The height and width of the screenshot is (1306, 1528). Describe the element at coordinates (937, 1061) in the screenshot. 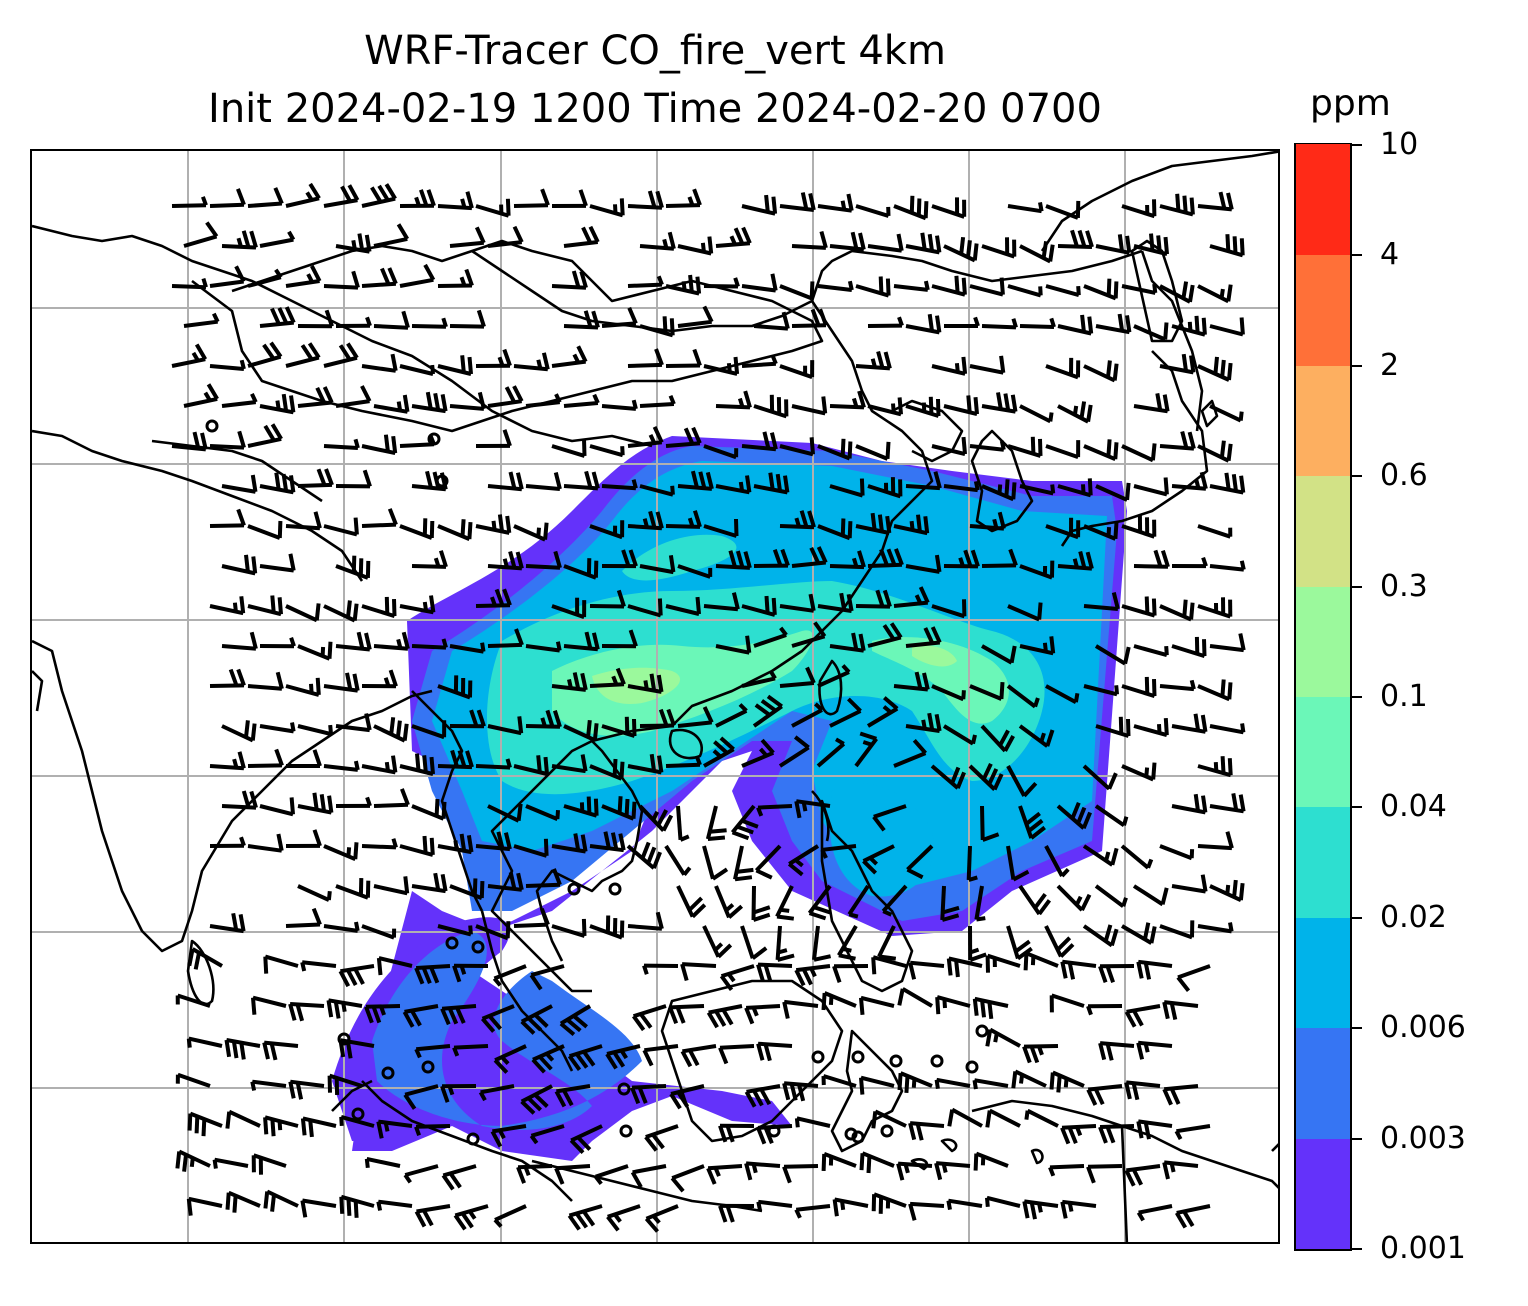

I see `calm-wind-circle` at that location.